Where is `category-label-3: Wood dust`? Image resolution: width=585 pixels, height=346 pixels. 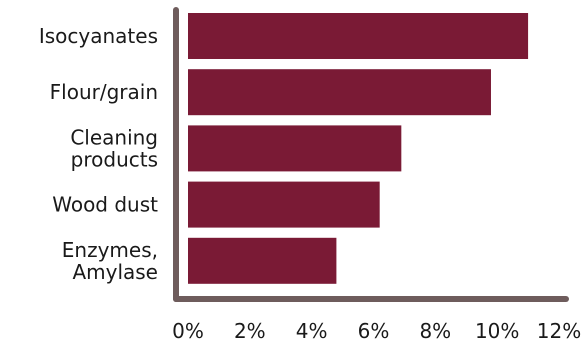 category-label-3: Wood dust is located at coordinates (105, 205).